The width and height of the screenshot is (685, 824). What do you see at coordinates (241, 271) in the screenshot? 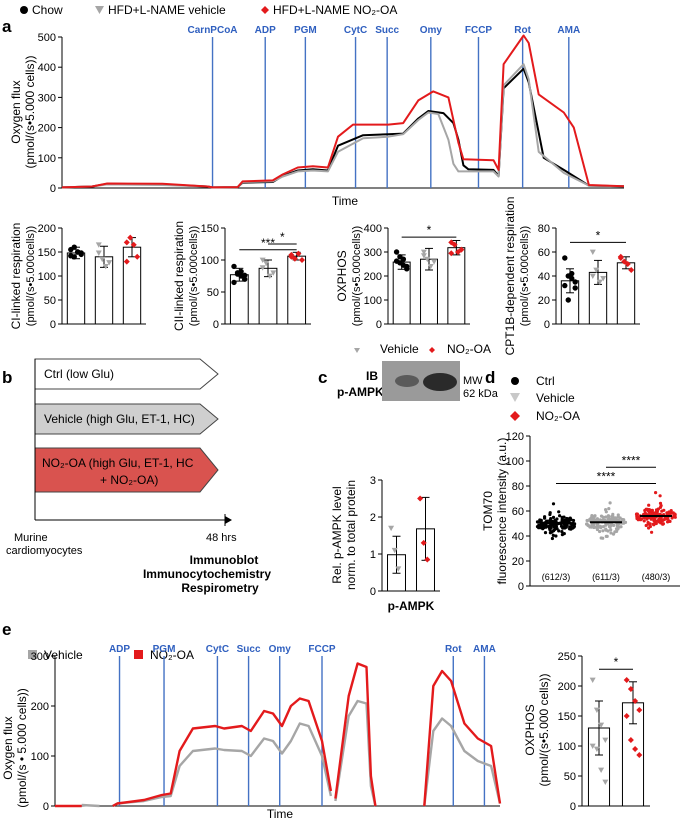
I see `bar-a2-point-chow` at bounding box center [241, 271].